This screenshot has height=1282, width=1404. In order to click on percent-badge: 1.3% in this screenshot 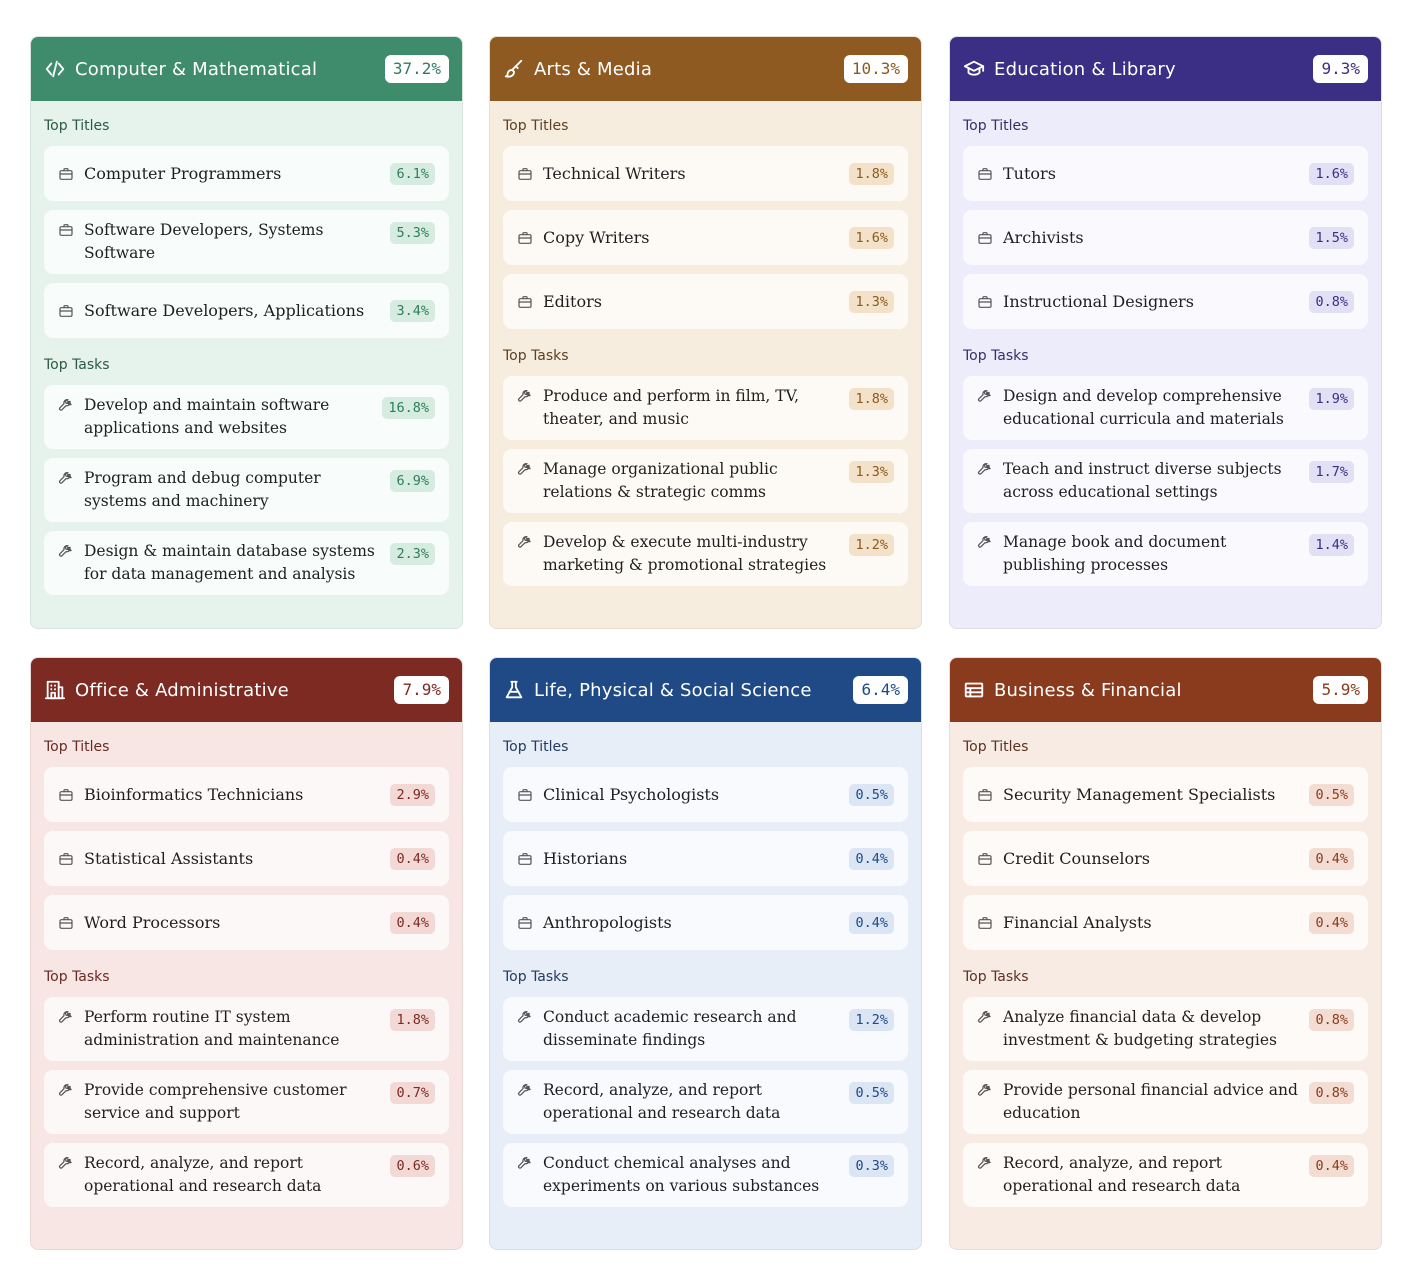, I will do `click(871, 472)`.